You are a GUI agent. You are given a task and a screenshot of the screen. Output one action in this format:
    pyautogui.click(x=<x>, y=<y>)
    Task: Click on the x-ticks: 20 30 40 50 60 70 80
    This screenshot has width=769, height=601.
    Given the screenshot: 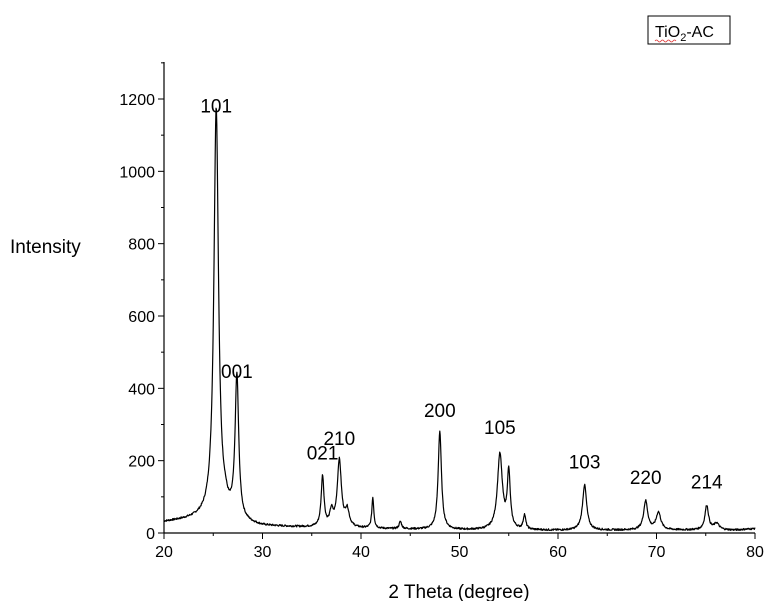 What is the action you would take?
    pyautogui.click(x=459, y=547)
    